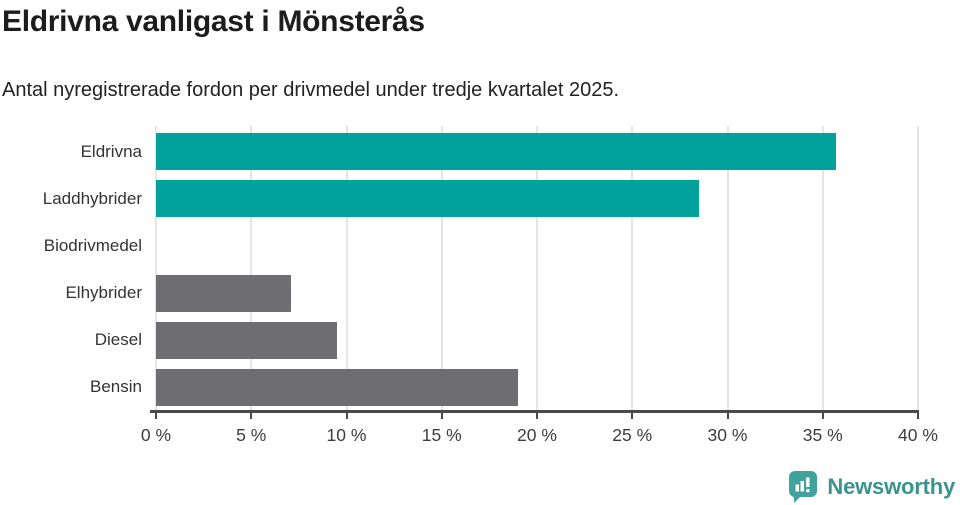 This screenshot has height=505, width=960. I want to click on category-label: Eldrivna, so click(111, 151).